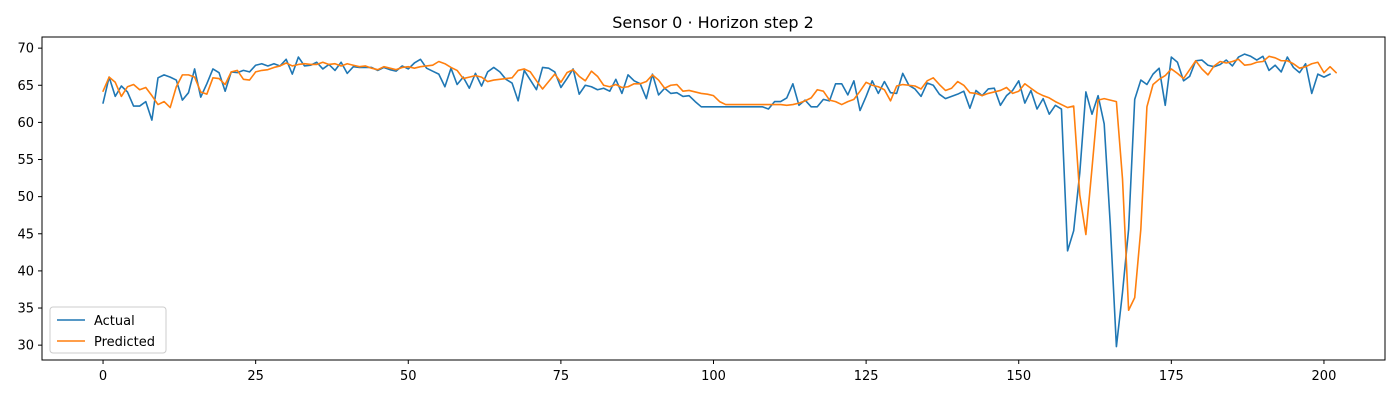  Describe the element at coordinates (25, 86) in the screenshot. I see `y-tick-label: 65` at that location.